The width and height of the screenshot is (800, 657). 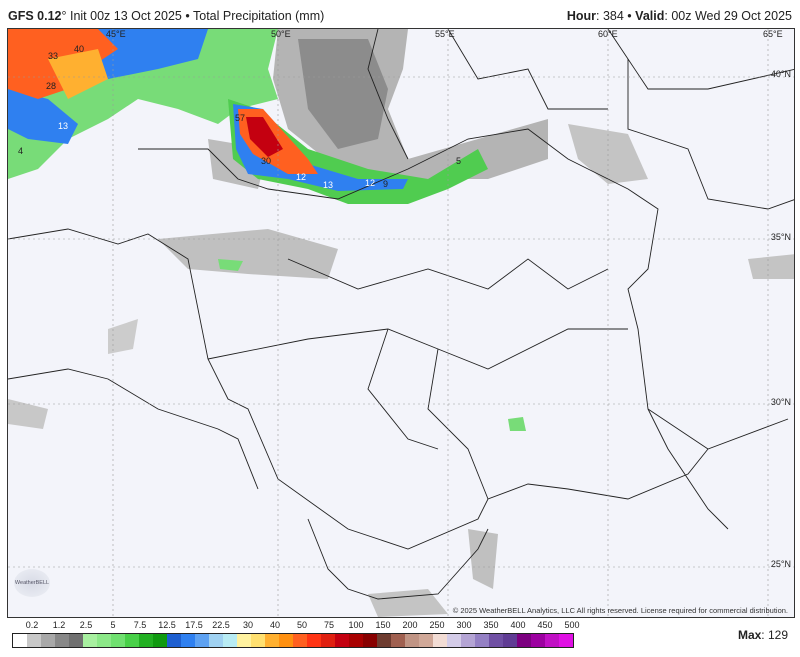 I want to click on model-name: GFS 0.12, so click(x=35, y=16).